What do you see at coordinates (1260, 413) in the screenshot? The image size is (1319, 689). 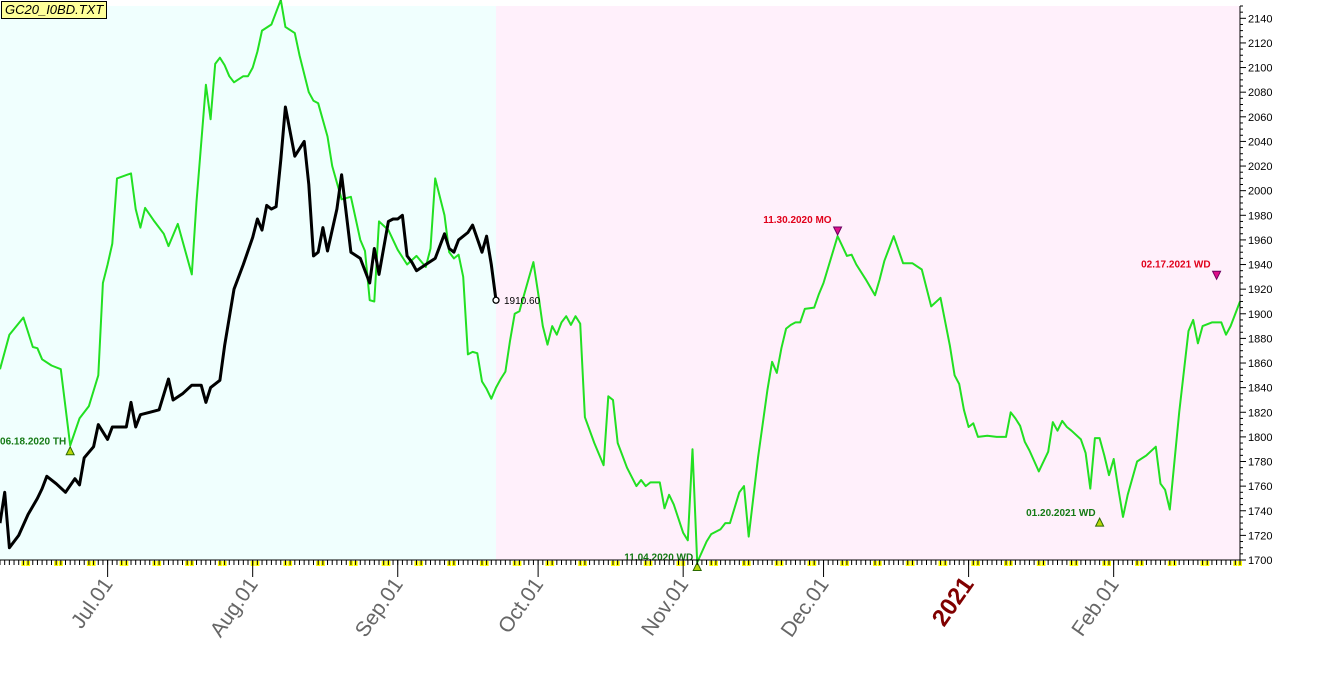 I see `y-tick-label: 1820` at bounding box center [1260, 413].